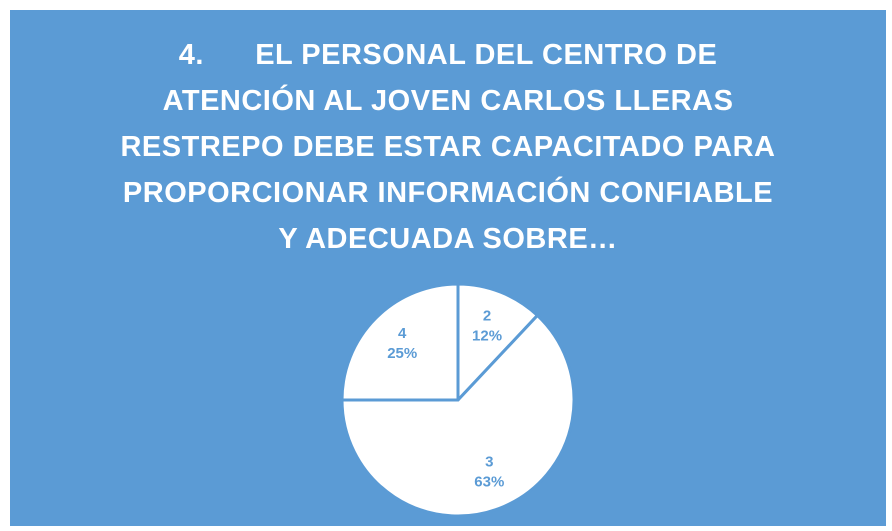 This screenshot has width=892, height=531. What do you see at coordinates (489, 461) in the screenshot?
I see `slice-category-label: 3` at bounding box center [489, 461].